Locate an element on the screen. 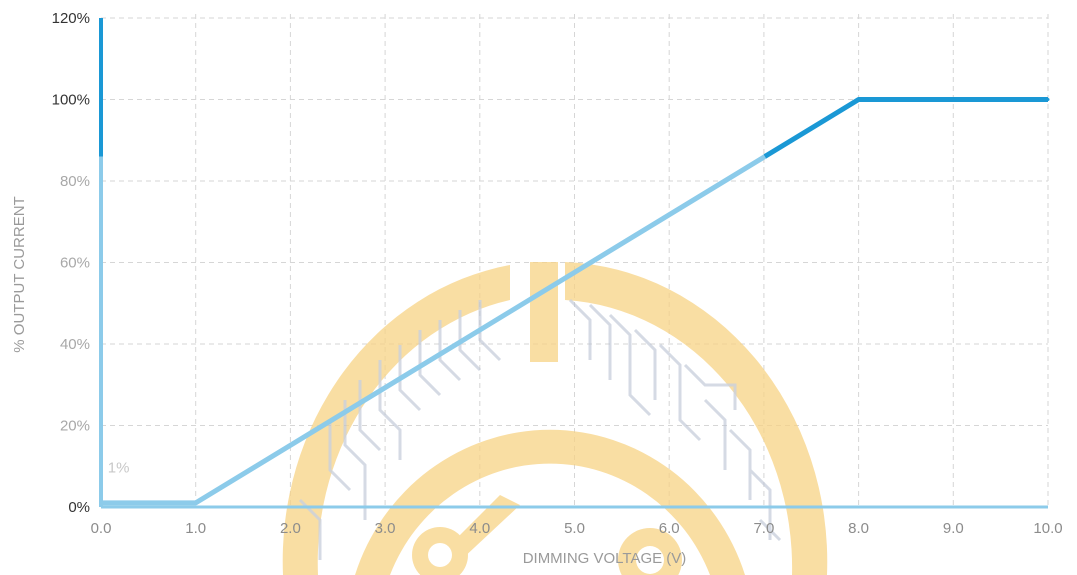 The height and width of the screenshot is (575, 1077). x-tick-labels: 0.0 1.0 2.0 3.0 4.0 5.0 6.0 7.0 8.0 9.0 10.0 is located at coordinates (577, 528).